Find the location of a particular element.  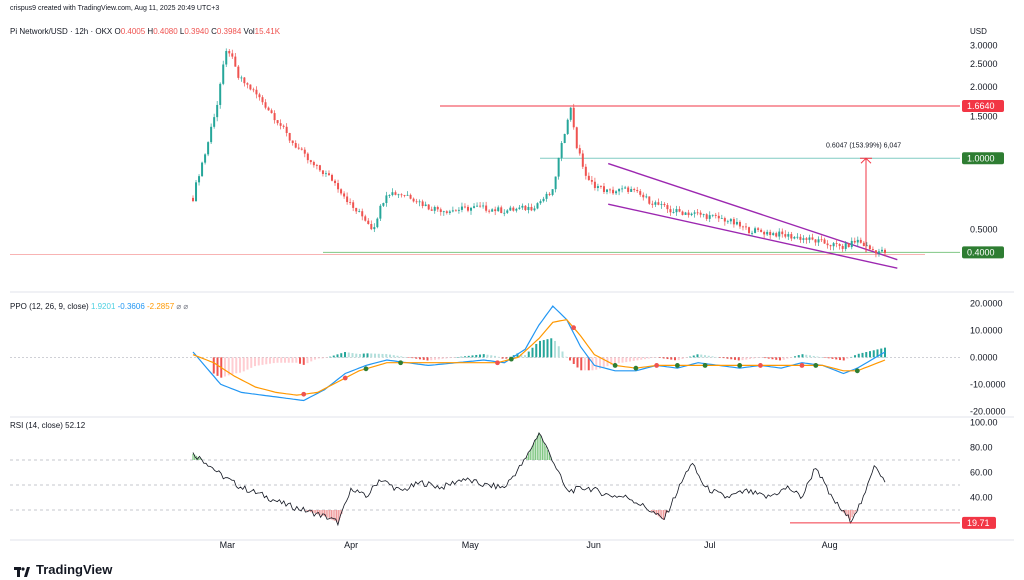

measure-tool: 0.6047 (153.99%) 6,047 is located at coordinates (863, 197).